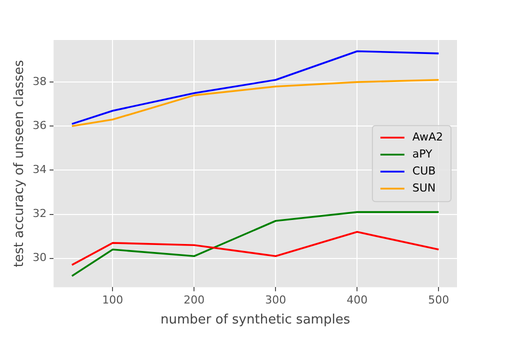 The height and width of the screenshot is (338, 507). I want to click on x-tick-label: 100, so click(113, 300).